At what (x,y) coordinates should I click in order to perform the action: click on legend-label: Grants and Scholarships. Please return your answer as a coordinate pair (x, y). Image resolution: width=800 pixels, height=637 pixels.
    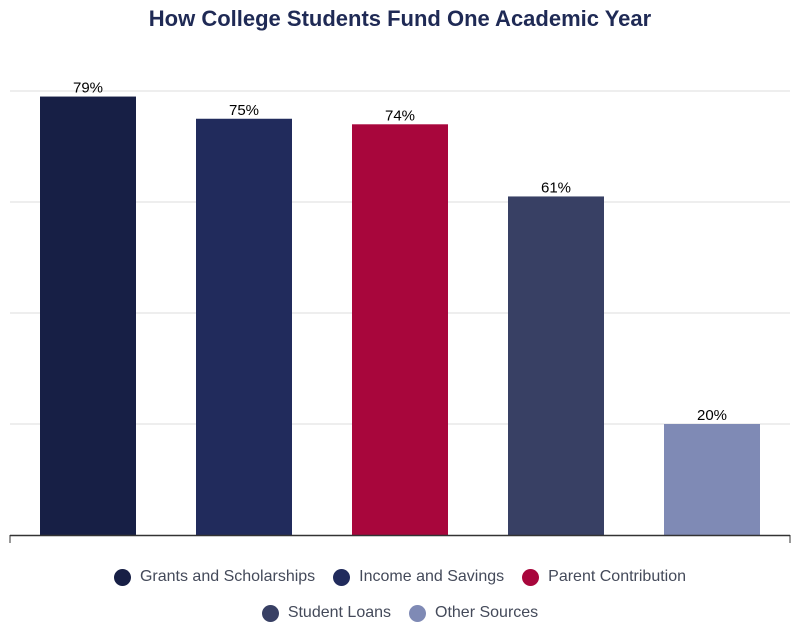
    Looking at the image, I should click on (227, 576).